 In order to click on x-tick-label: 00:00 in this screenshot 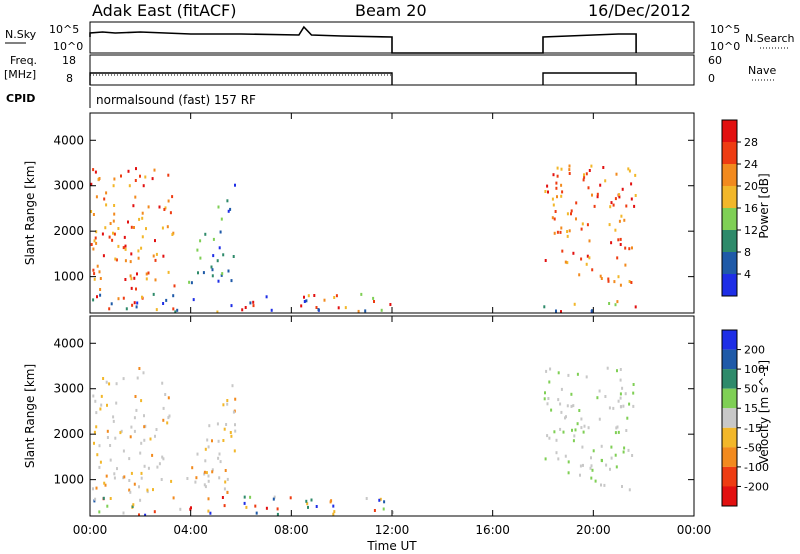, I will do `click(694, 530)`.